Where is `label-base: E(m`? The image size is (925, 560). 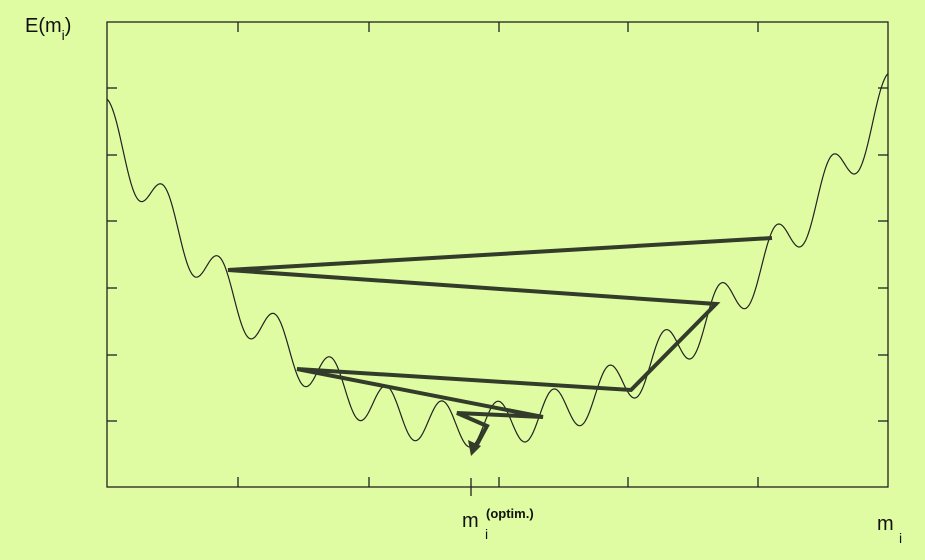
label-base: E(m is located at coordinates (43, 26).